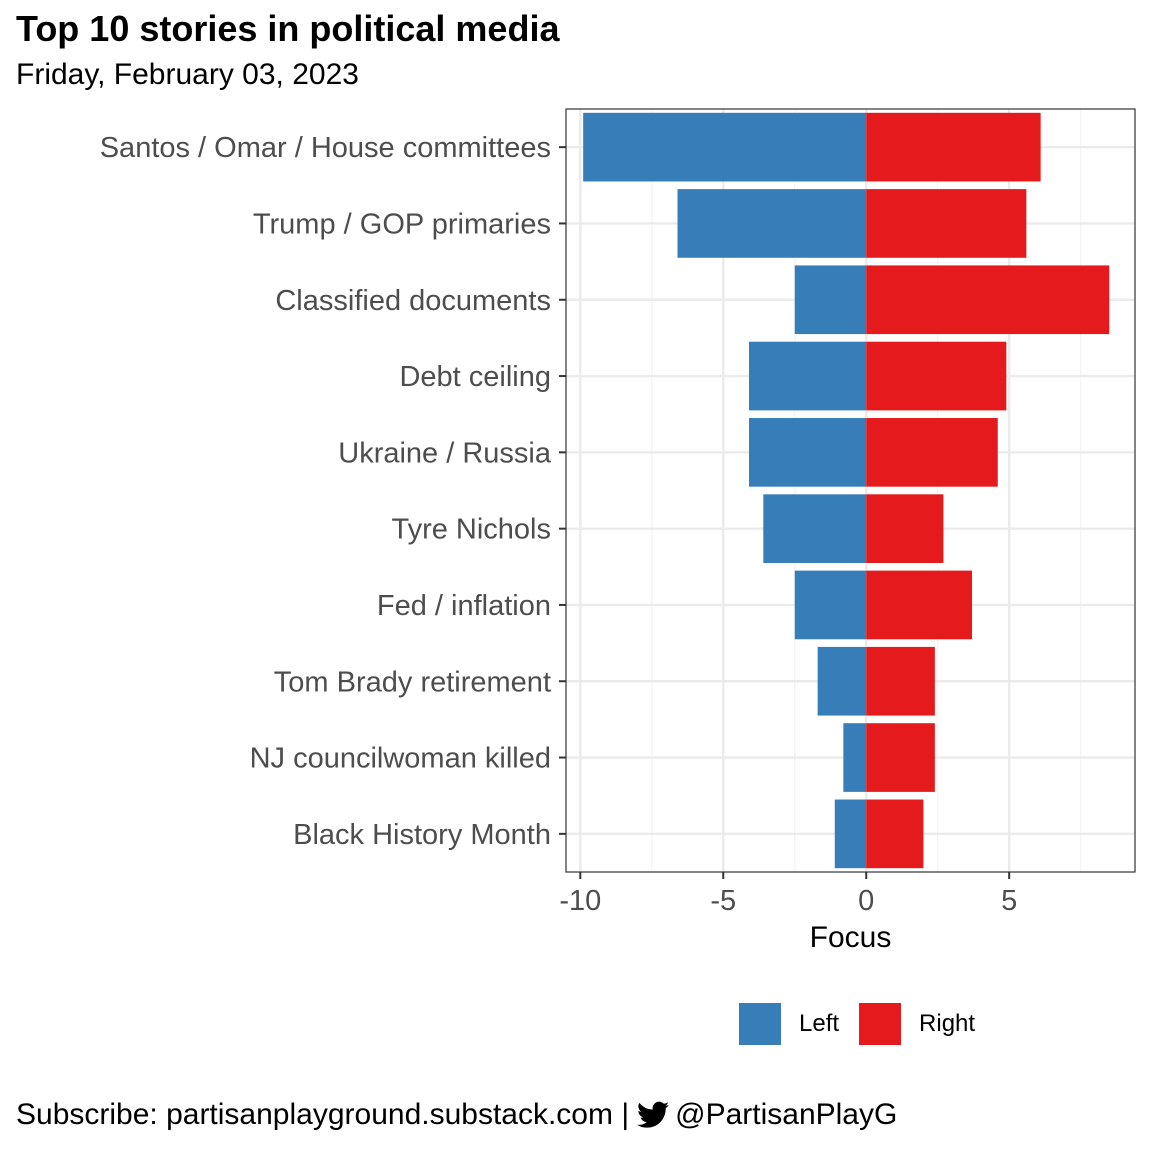 The height and width of the screenshot is (1152, 1152). Describe the element at coordinates (580, 901) in the screenshot. I see `x-tick-label: -10` at that location.